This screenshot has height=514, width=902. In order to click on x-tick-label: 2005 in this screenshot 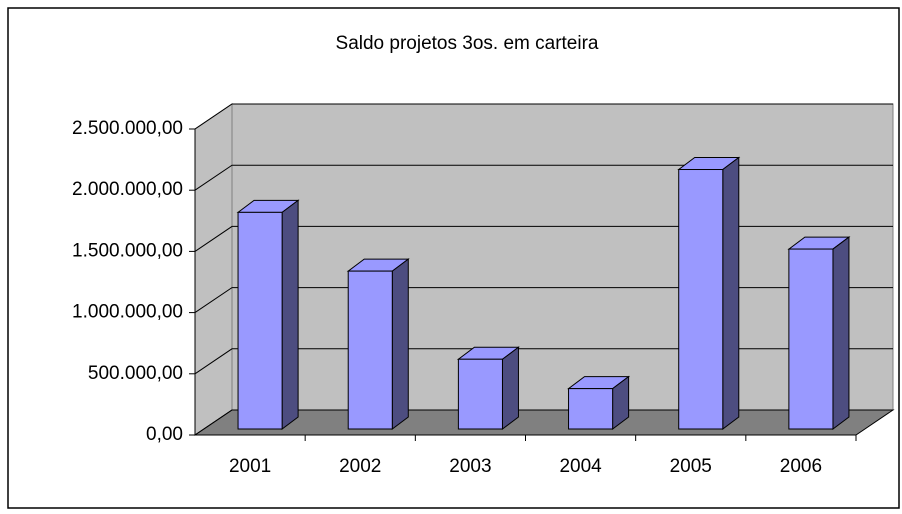, I will do `click(691, 466)`.